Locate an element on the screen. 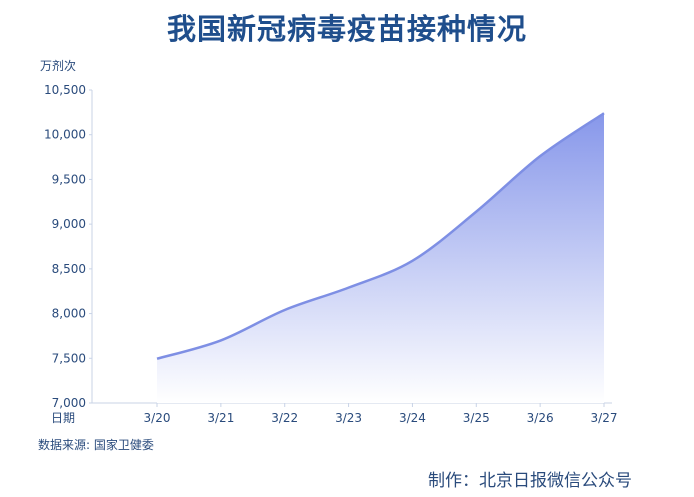 Image resolution: width=694 pixels, height=497 pixels. y-tick-label: 9,500 is located at coordinates (69, 179).